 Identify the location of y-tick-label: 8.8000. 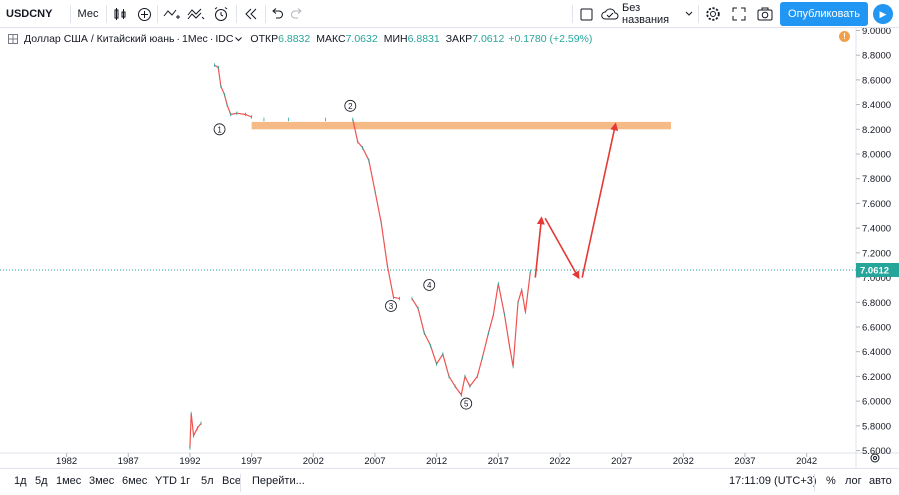
(876, 56).